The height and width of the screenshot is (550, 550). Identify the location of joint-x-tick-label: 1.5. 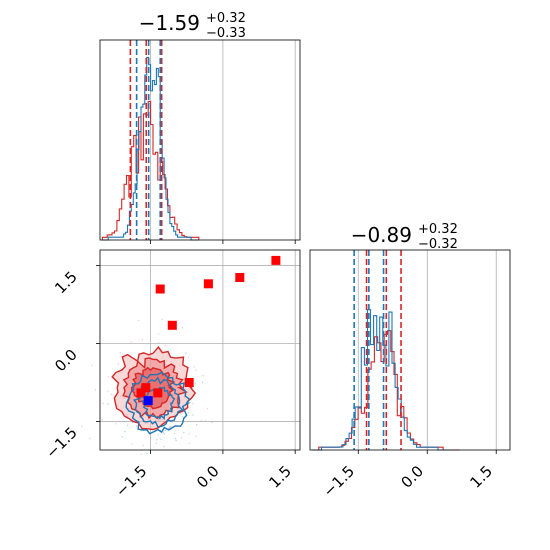
(280, 477).